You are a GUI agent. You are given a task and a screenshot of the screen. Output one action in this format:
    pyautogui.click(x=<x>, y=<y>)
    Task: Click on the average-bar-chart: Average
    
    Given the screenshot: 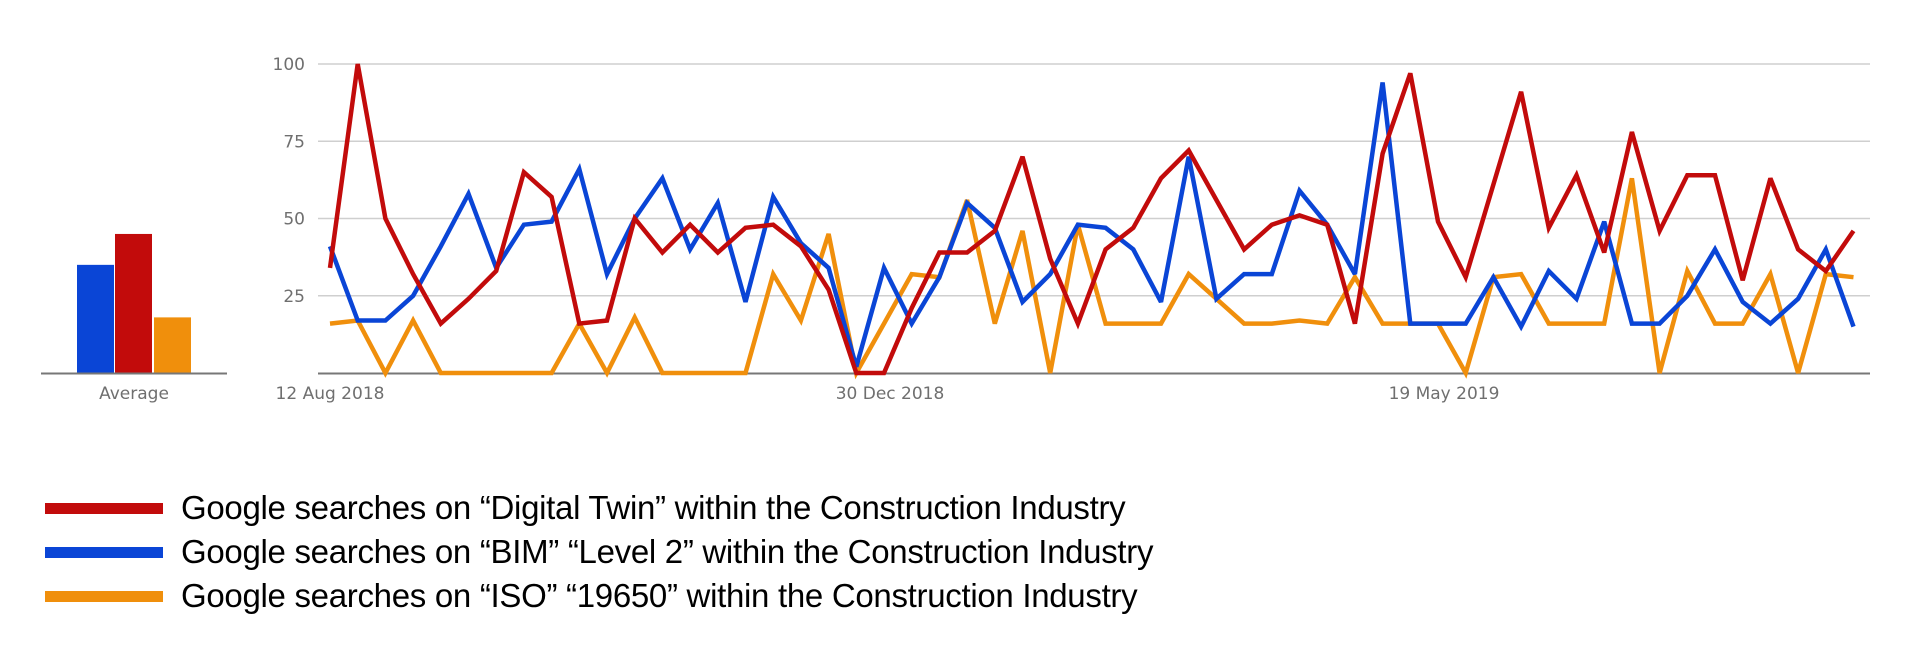 What is the action you would take?
    pyautogui.click(x=134, y=318)
    